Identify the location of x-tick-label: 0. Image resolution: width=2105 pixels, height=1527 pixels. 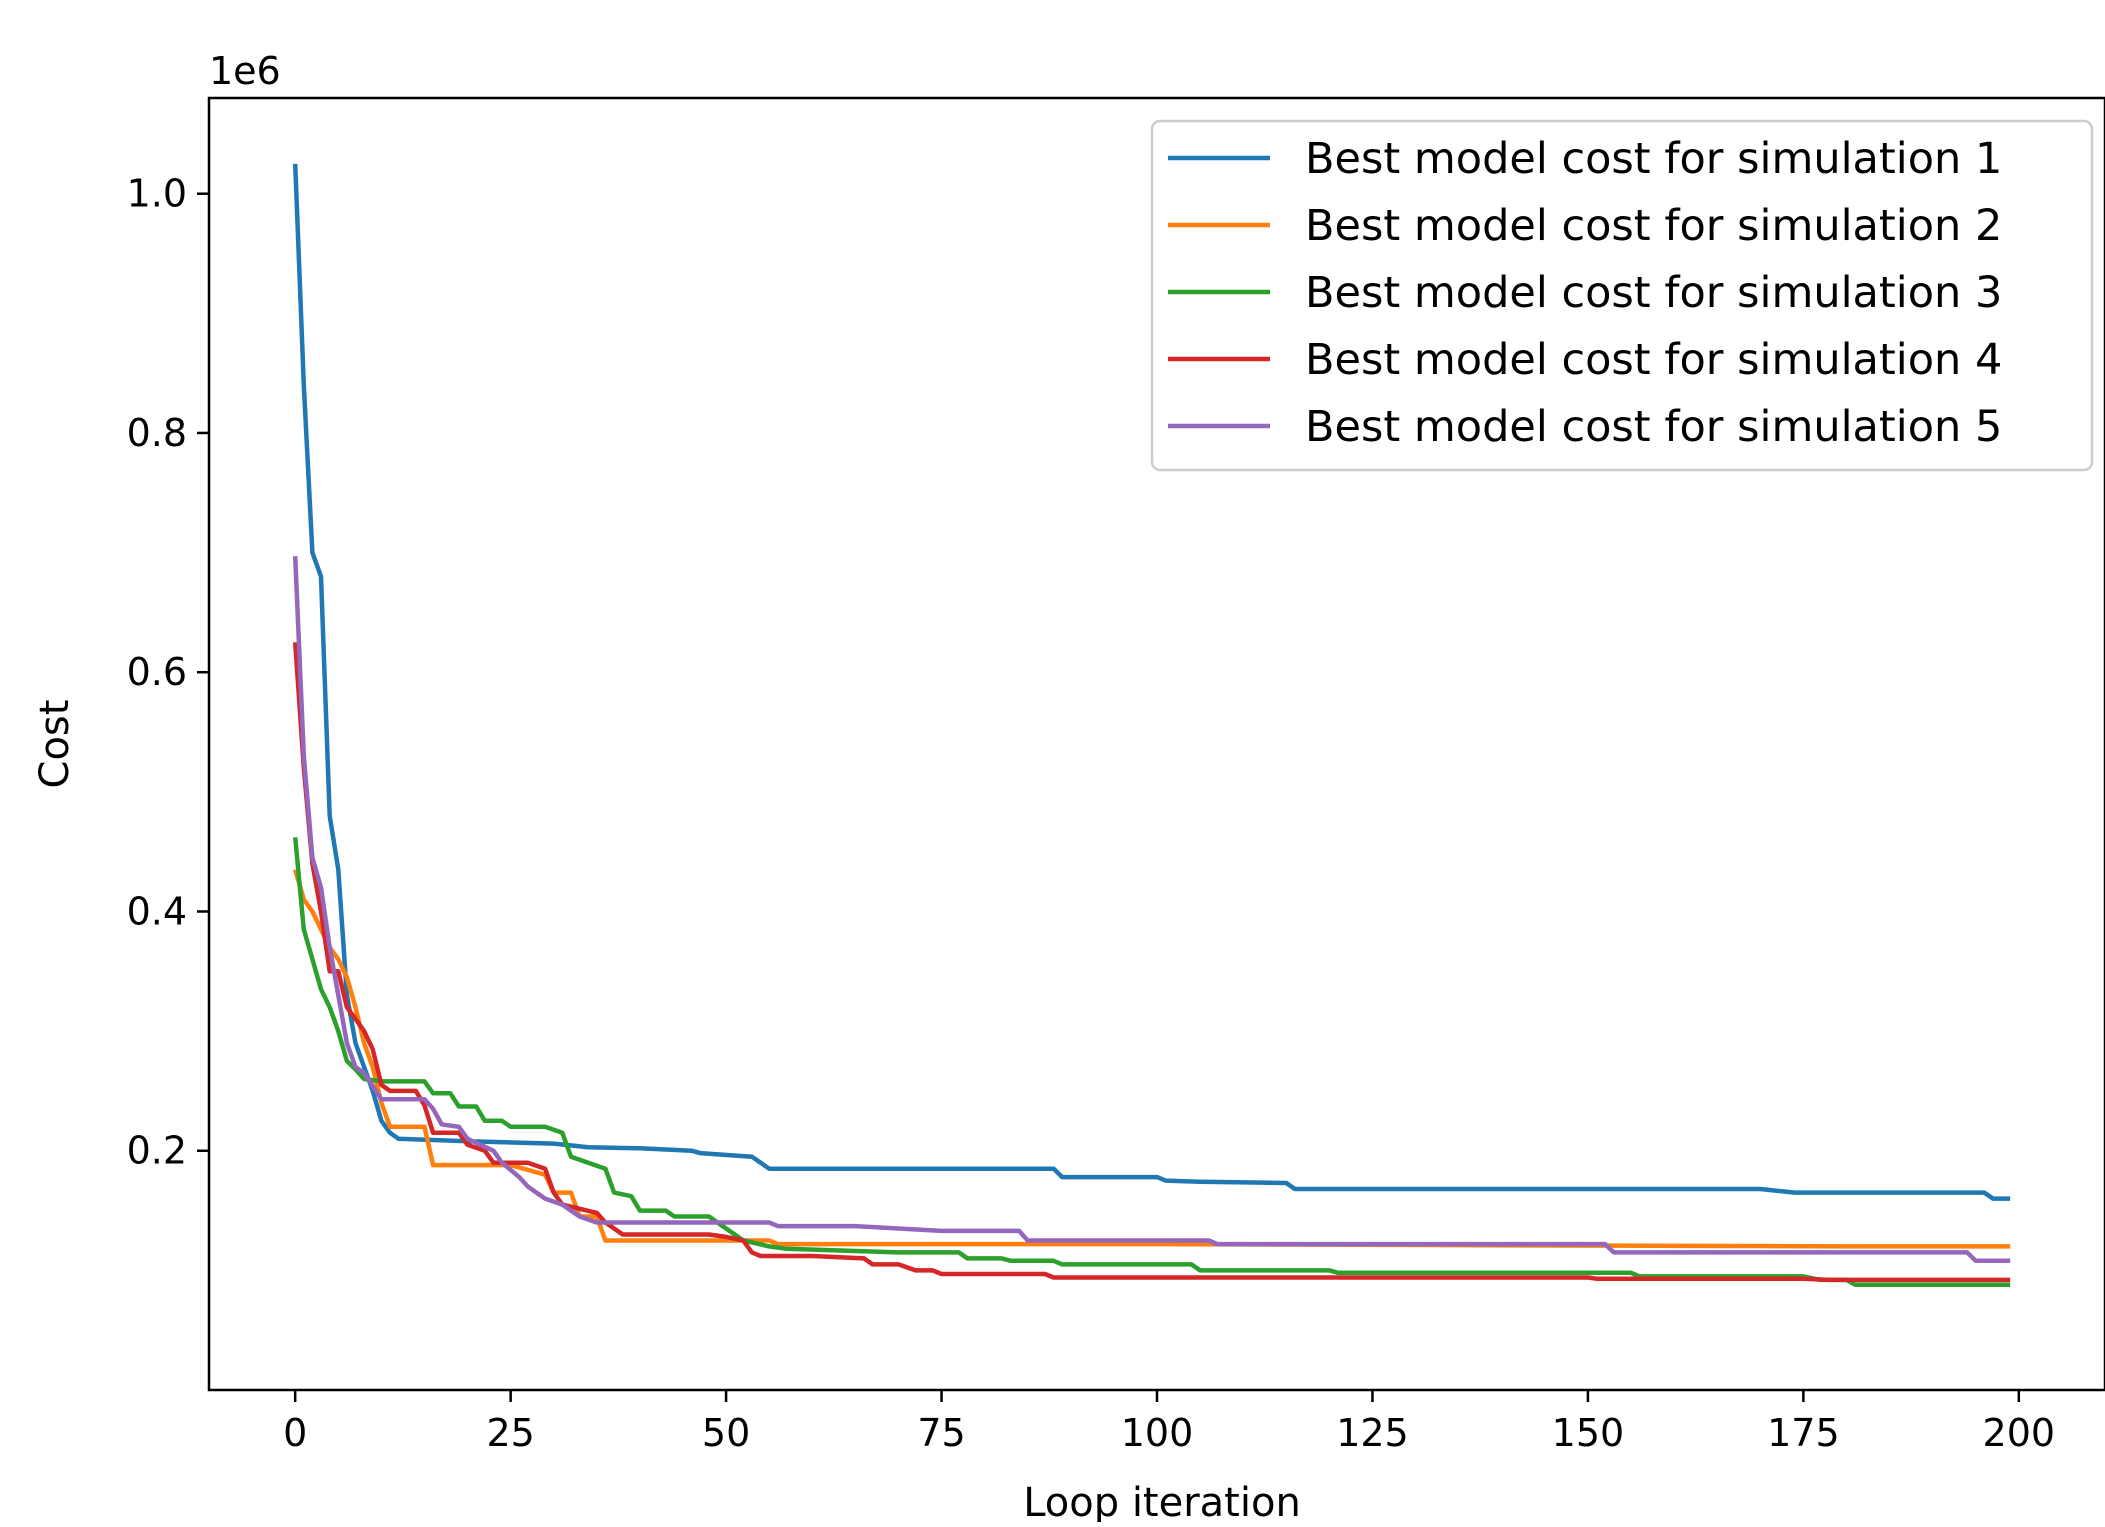
(295, 1433).